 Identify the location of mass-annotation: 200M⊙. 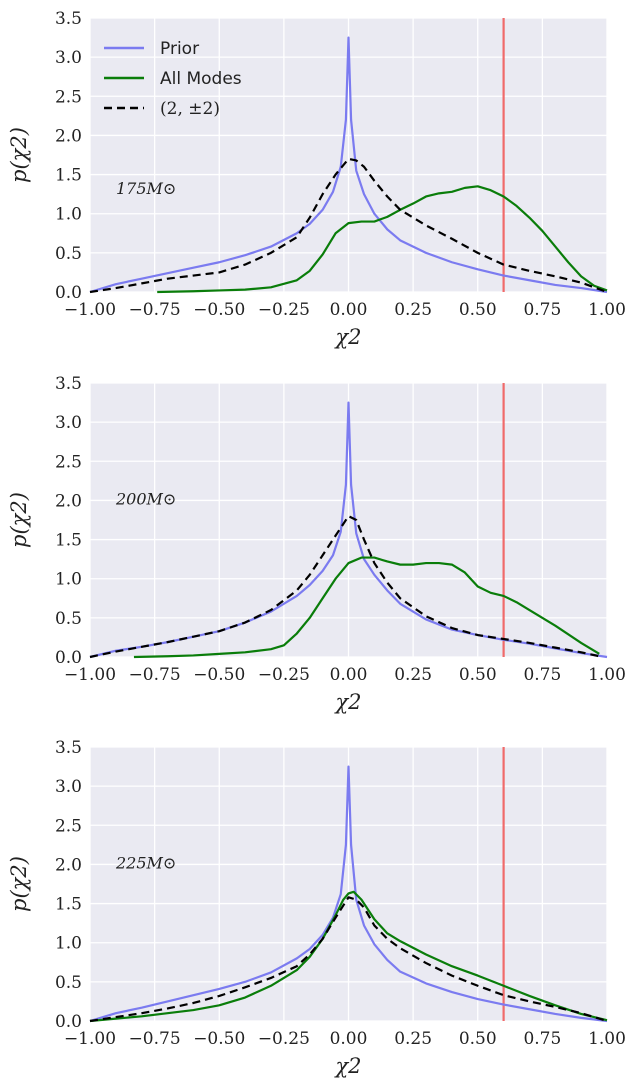
(145, 498).